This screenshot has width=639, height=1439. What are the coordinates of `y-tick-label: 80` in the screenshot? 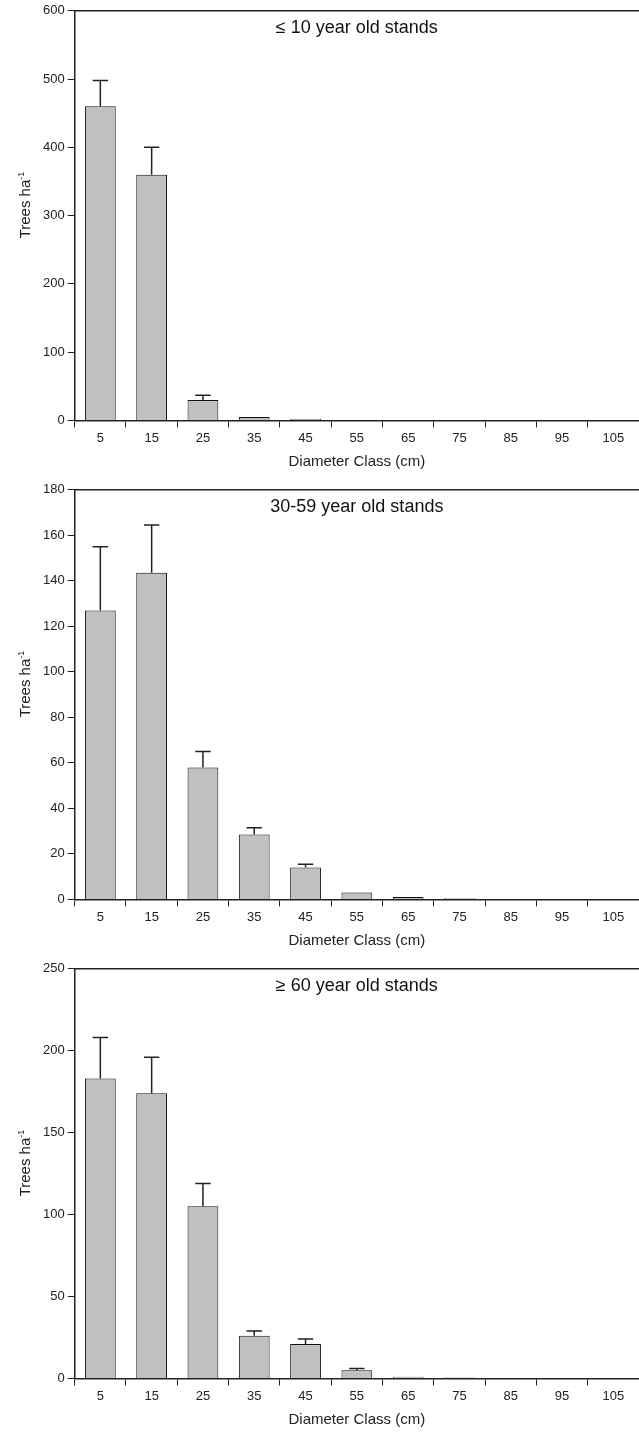 It's located at (57, 716).